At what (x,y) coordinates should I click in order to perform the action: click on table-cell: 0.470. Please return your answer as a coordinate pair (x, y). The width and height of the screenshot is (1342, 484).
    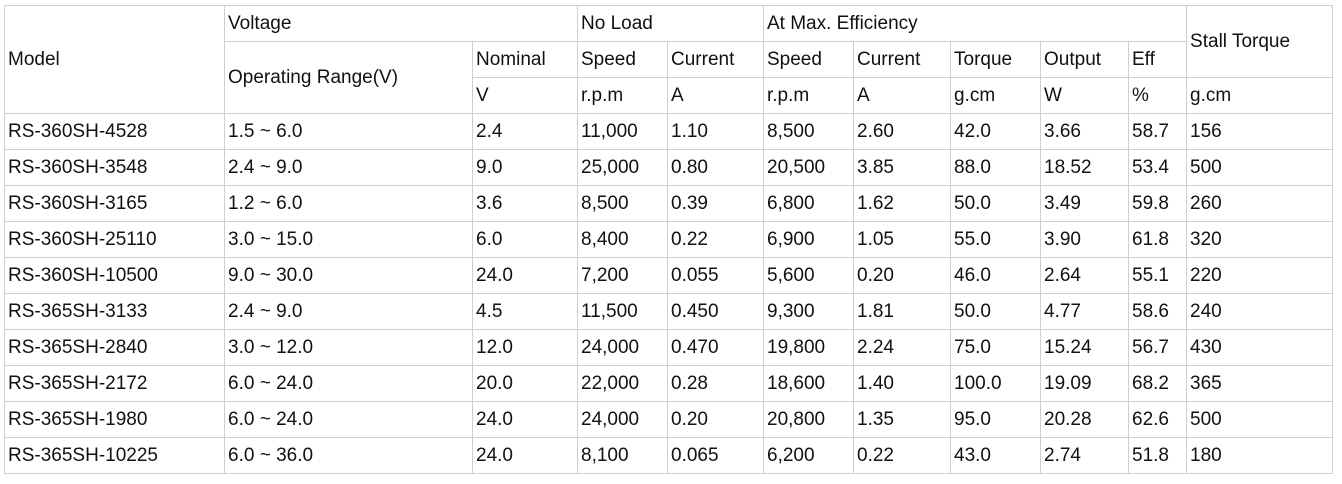
    Looking at the image, I should click on (715, 347).